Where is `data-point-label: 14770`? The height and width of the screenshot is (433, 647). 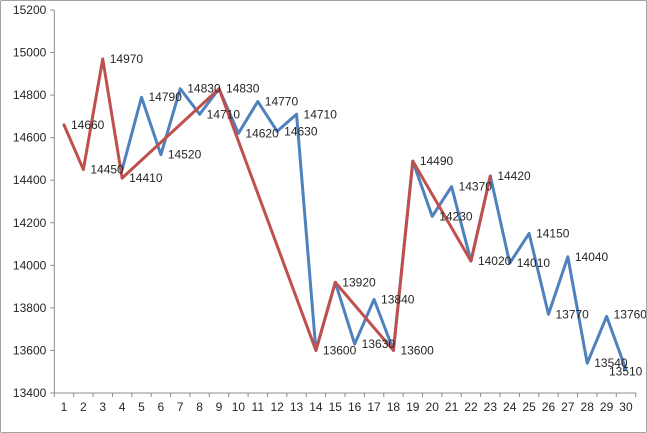 data-point-label: 14770 is located at coordinates (282, 101).